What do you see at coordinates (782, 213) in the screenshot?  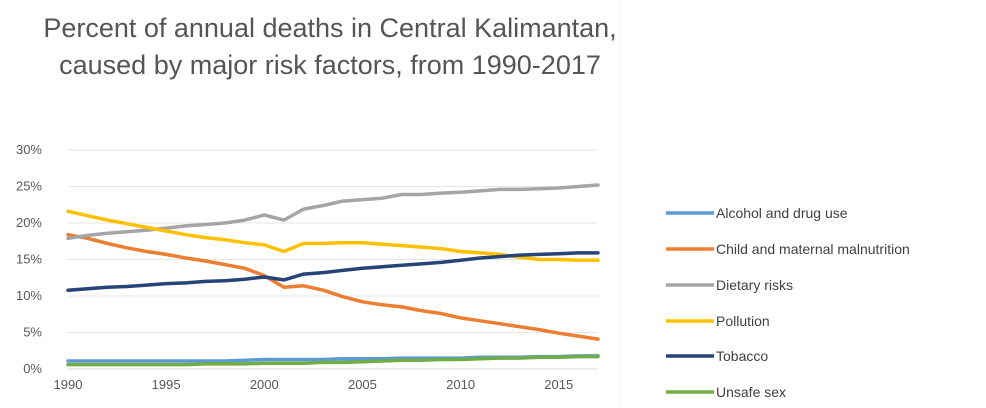 I see `legend-label-alcohol-and-drug-use: Alcohol and drug use` at bounding box center [782, 213].